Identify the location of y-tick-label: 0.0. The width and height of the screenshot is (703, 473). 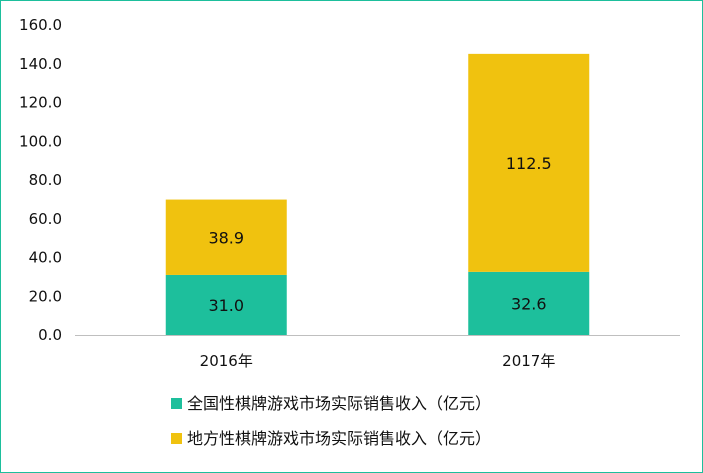
(50, 335).